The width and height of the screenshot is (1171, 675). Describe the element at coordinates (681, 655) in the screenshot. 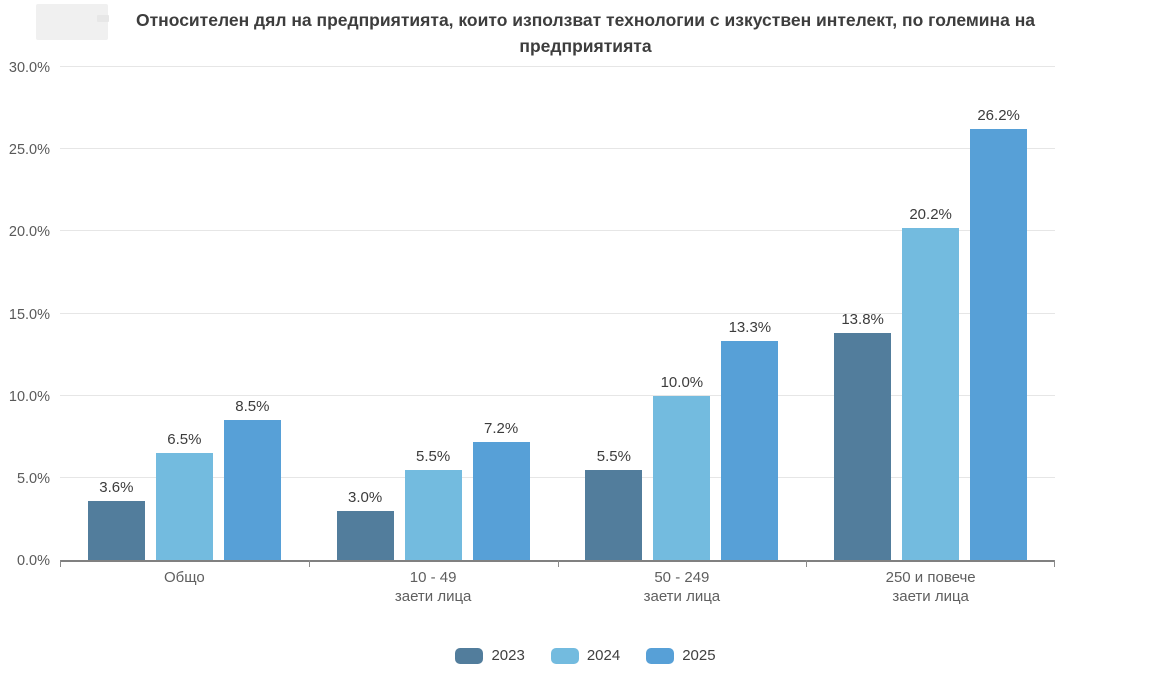

I see `legend-item-2025: 2025` at that location.